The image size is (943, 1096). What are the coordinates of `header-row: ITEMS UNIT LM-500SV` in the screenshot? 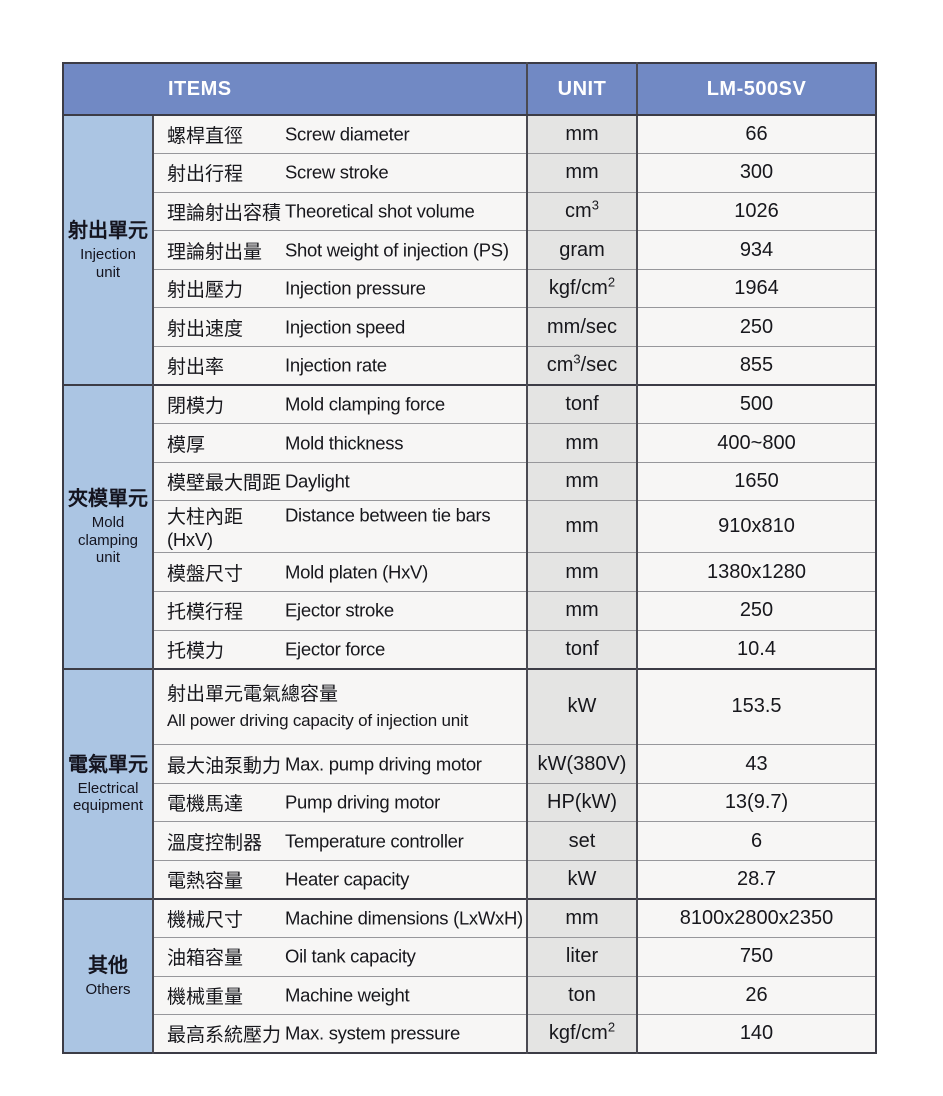 It's located at (469, 89).